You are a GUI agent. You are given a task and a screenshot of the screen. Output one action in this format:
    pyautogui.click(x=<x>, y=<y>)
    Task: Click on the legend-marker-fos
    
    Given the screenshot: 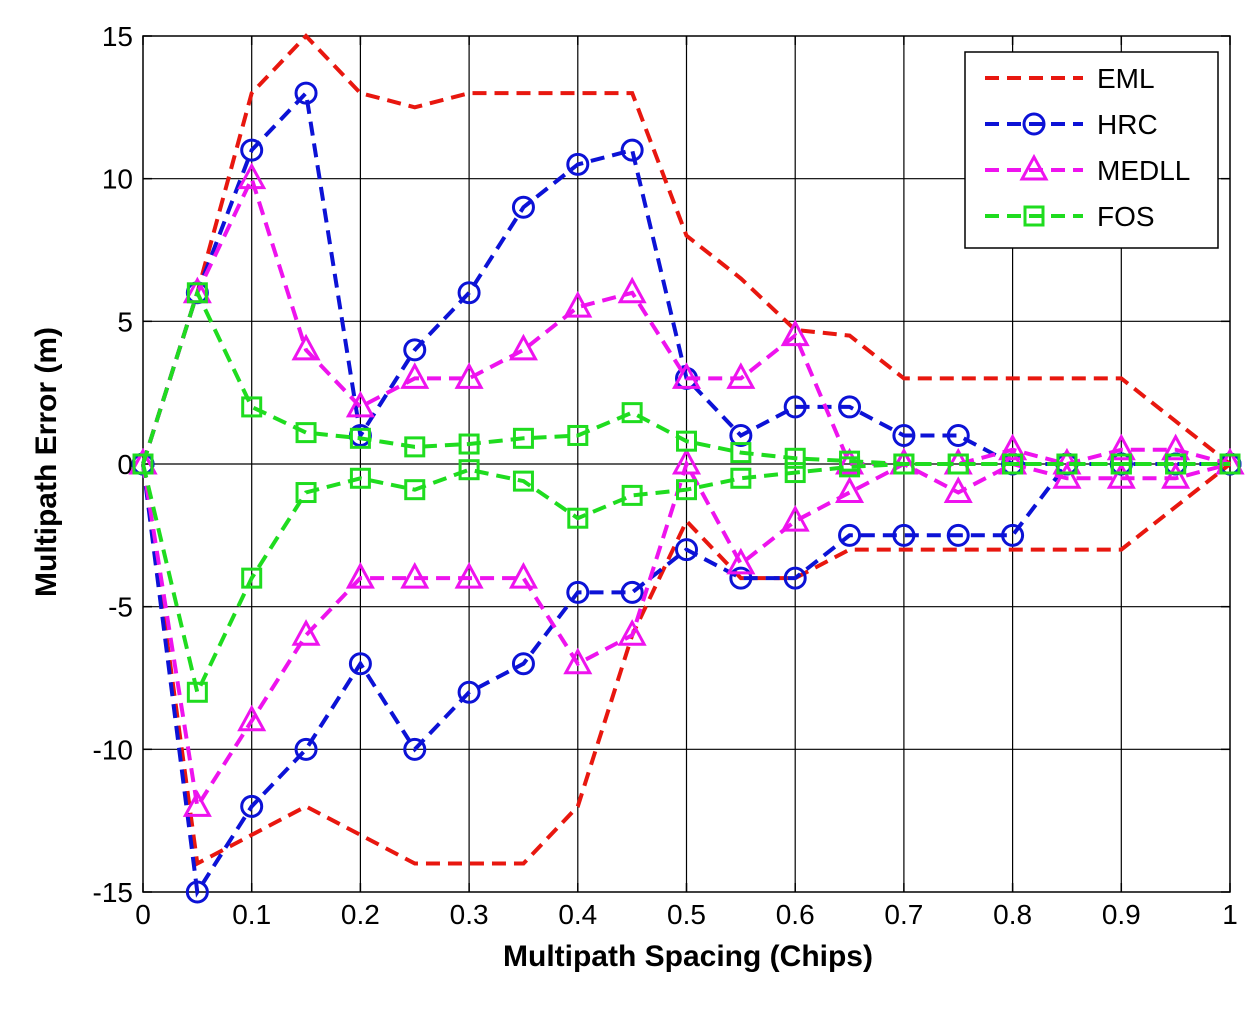 What is the action you would take?
    pyautogui.click(x=1034, y=216)
    